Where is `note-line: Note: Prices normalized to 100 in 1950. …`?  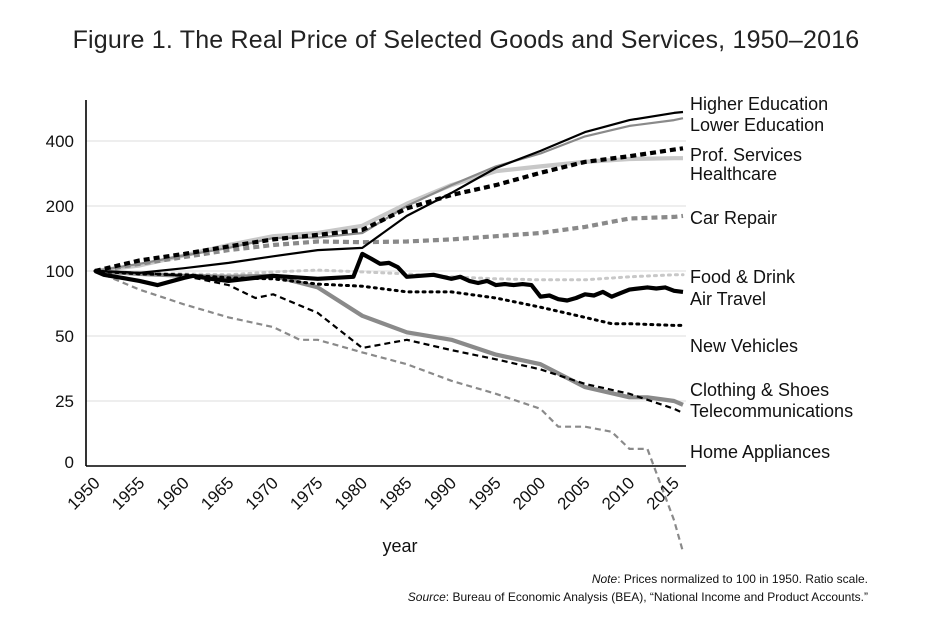 note-line: Note: Prices normalized to 100 in 1950. … is located at coordinates (730, 579).